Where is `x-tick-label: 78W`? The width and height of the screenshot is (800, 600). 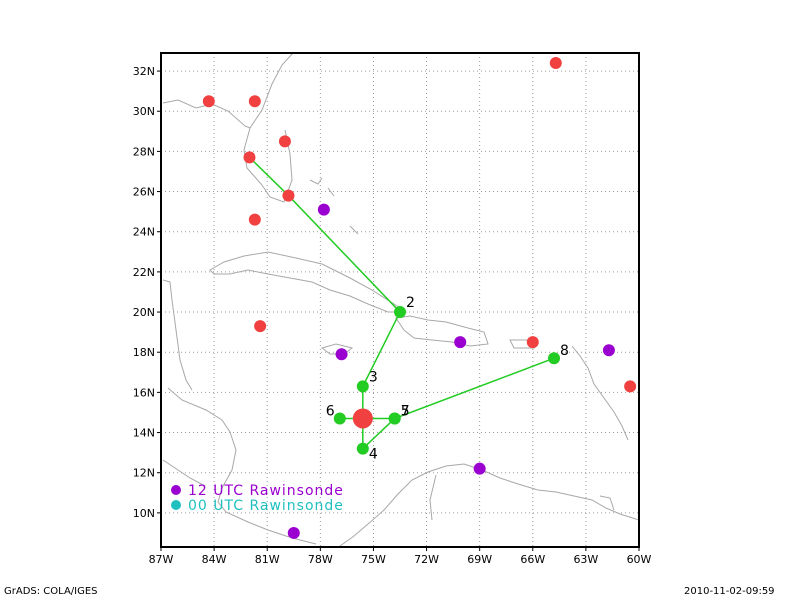
x-tick-label: 78W is located at coordinates (320, 559).